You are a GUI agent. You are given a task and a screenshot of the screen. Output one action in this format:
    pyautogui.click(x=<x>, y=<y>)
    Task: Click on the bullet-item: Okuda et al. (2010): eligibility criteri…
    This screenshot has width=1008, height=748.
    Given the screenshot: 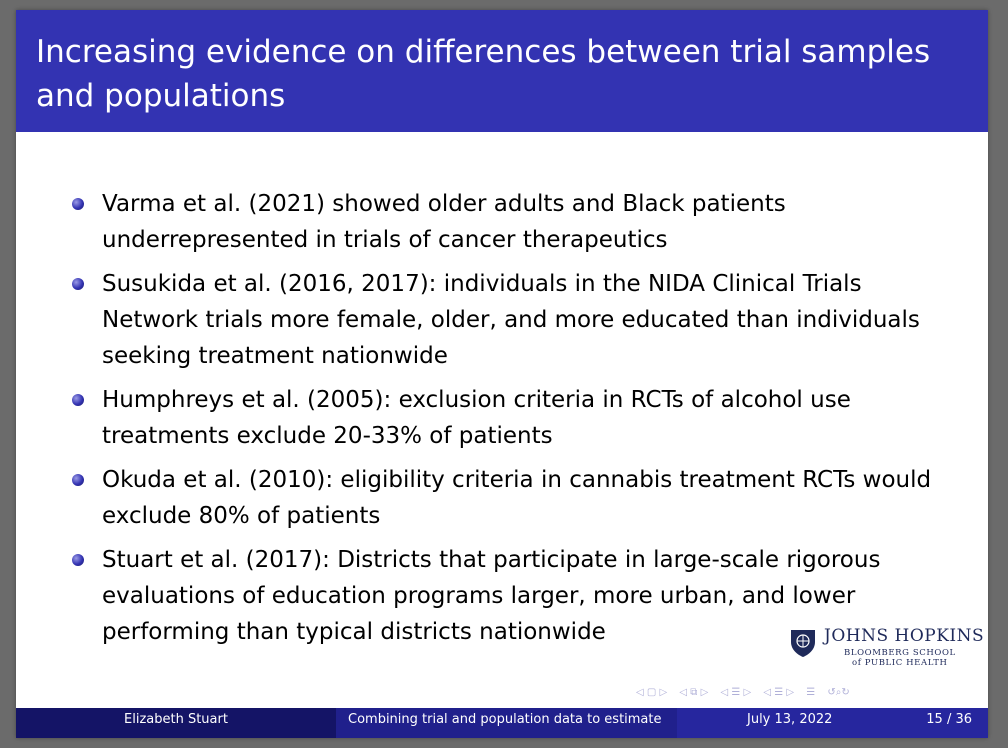 What is the action you would take?
    pyautogui.click(x=517, y=498)
    